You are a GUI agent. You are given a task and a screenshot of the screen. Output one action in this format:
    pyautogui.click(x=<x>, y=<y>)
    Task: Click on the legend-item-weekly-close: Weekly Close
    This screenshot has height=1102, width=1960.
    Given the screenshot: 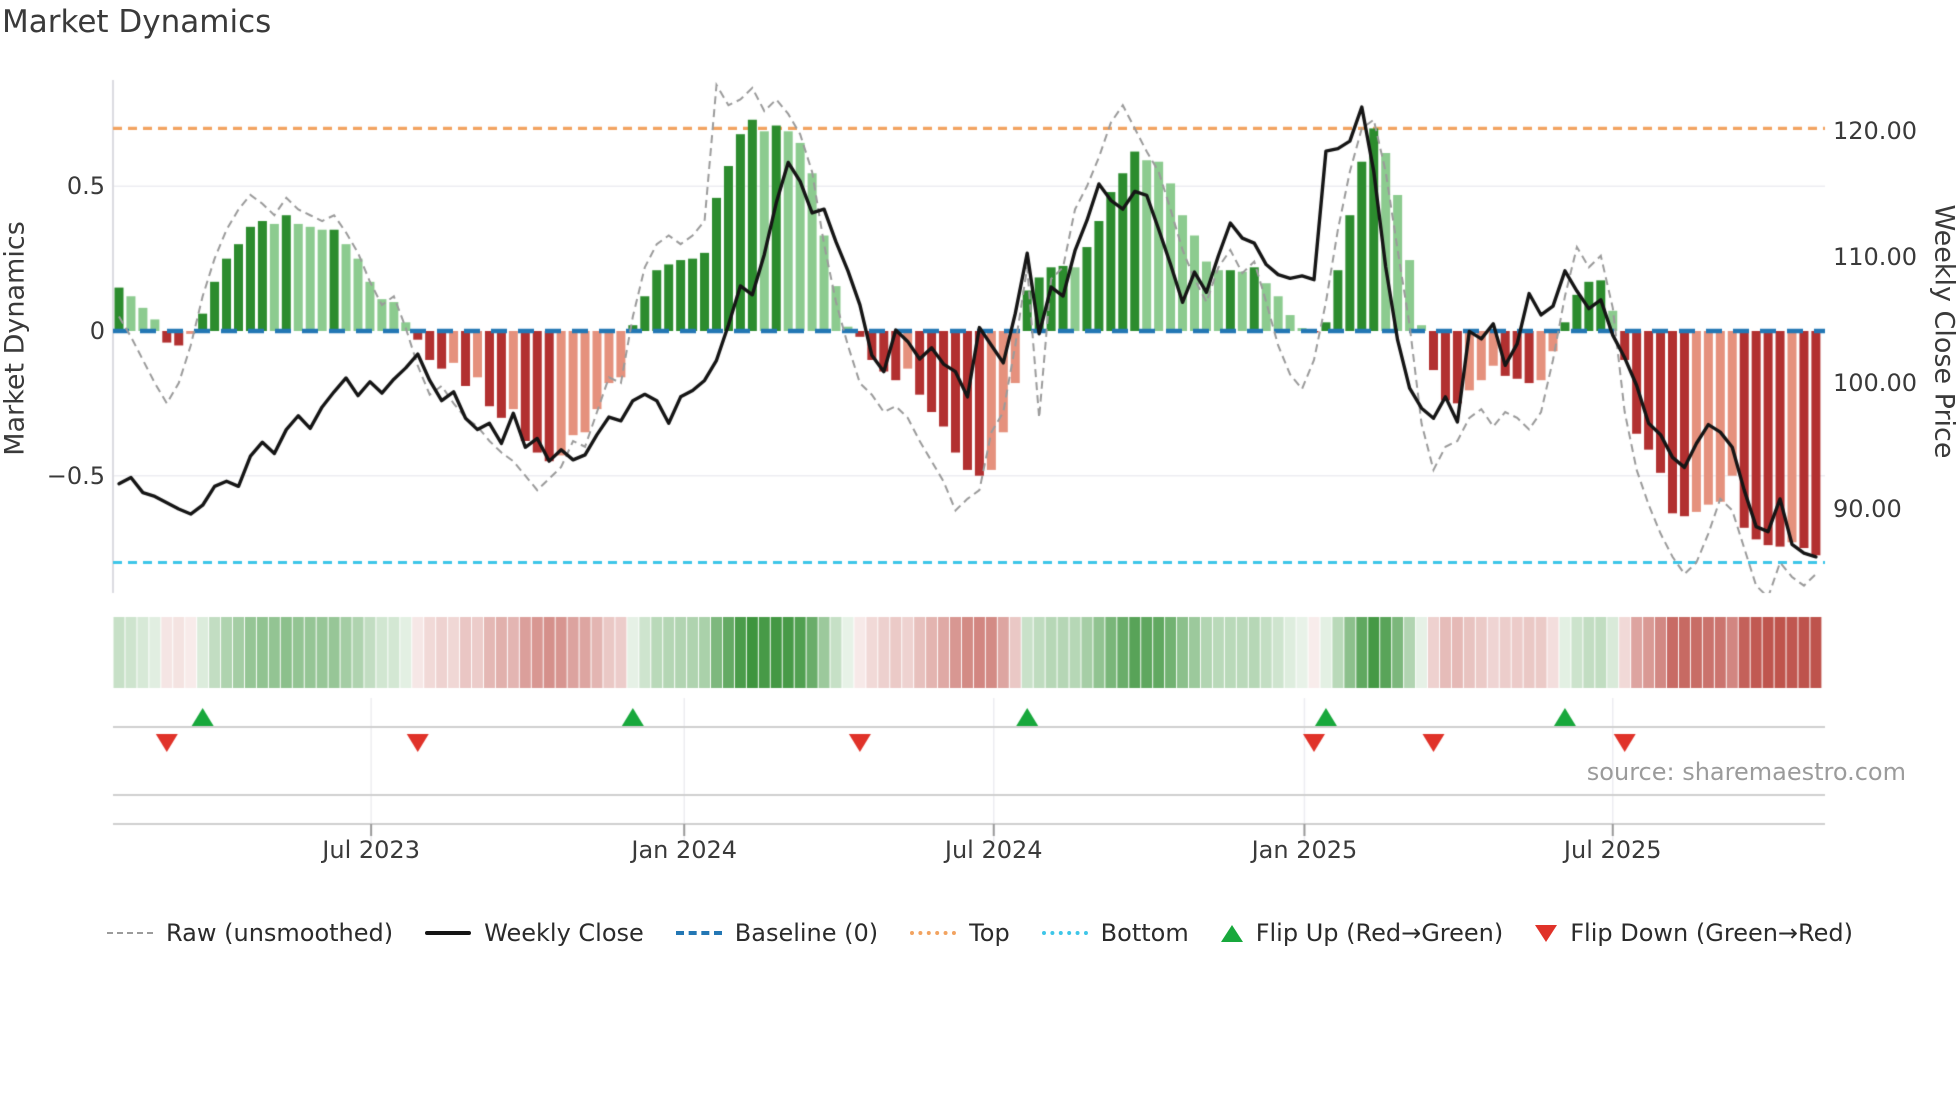 What is the action you would take?
    pyautogui.click(x=534, y=933)
    